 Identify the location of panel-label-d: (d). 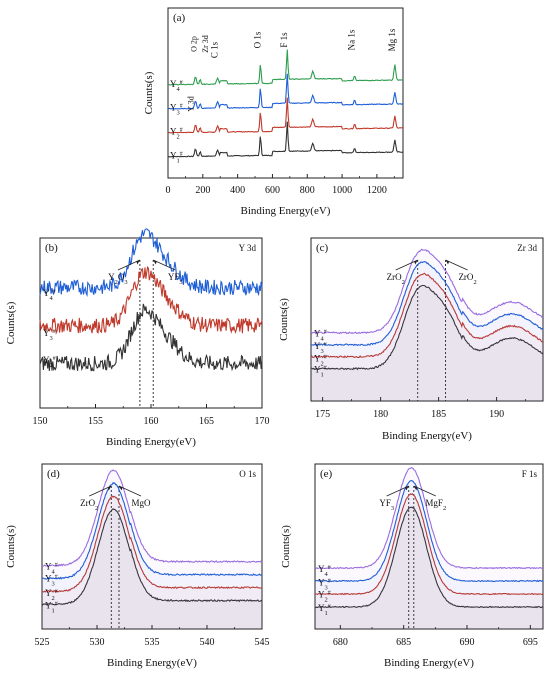
(53, 474).